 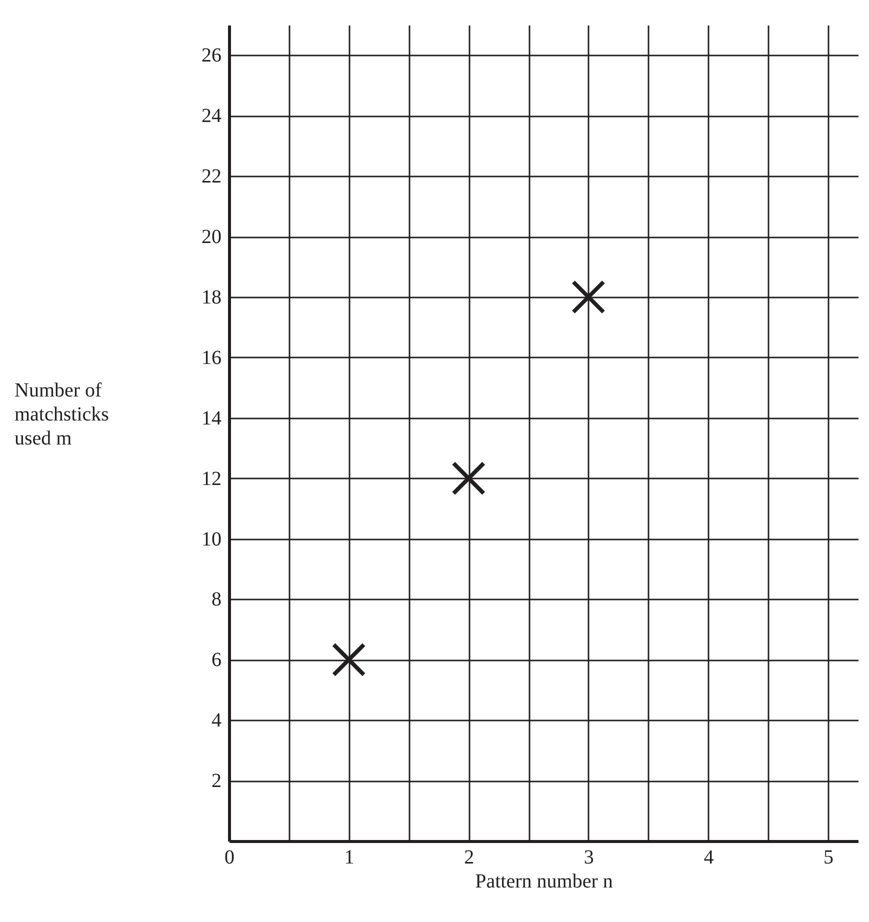 I want to click on x-tick-label: 0, so click(x=229, y=857).